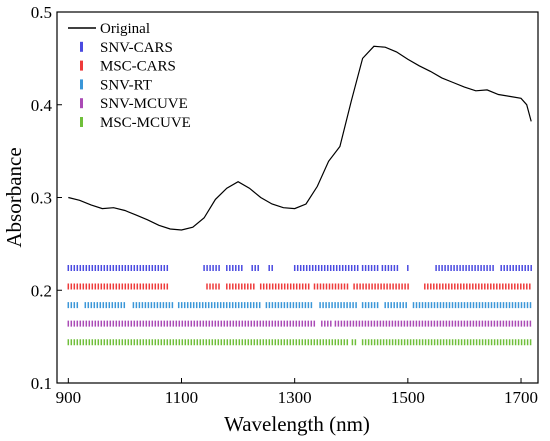 The height and width of the screenshot is (441, 550). I want to click on x-axis-title: Wavelength (nm), so click(297, 424).